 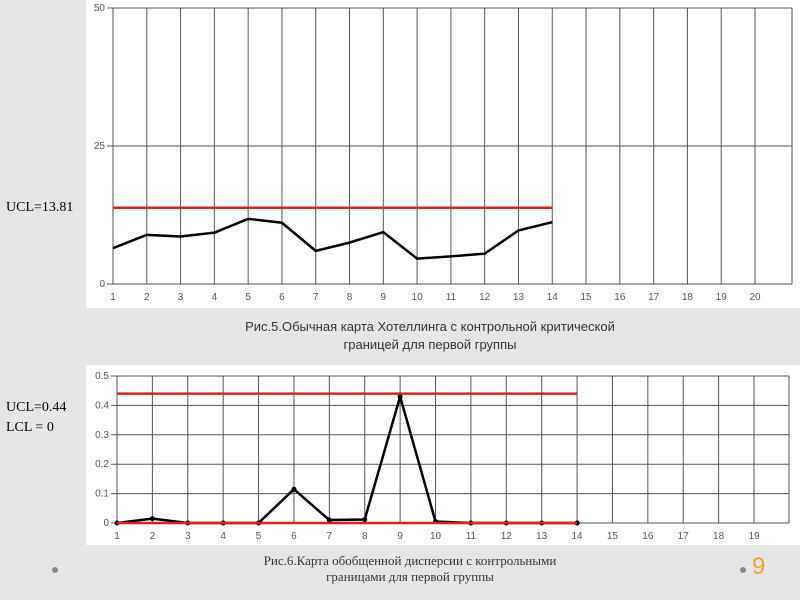 I want to click on c1-xtick-5: 5, so click(x=248, y=297).